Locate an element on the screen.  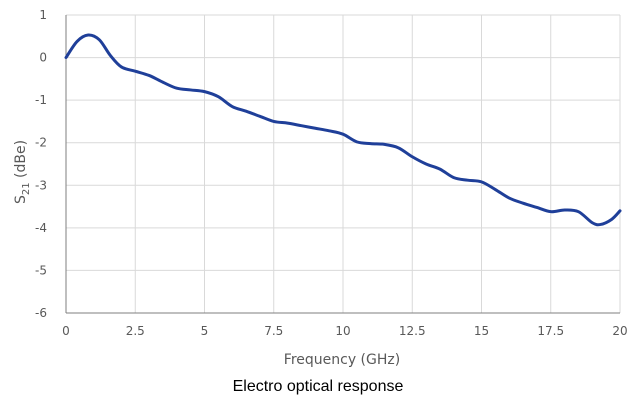
x-axis-title: Frequency (GHz) is located at coordinates (342, 360).